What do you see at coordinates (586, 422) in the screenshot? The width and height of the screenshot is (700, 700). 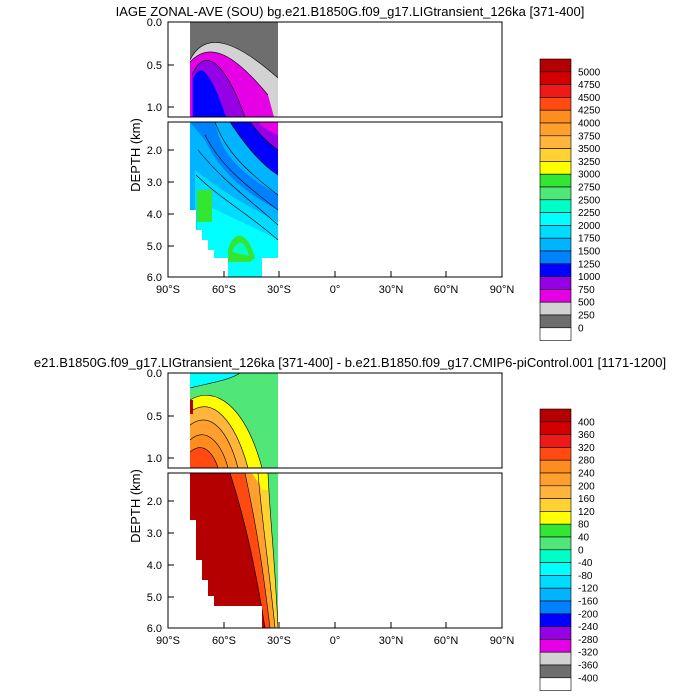 I see `p2-colorbar-label: 400` at bounding box center [586, 422].